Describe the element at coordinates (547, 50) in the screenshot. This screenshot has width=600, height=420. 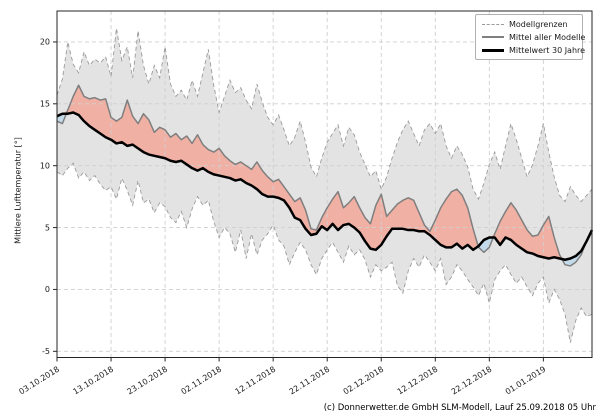
I see `legend-label: Mittelwert 30 Jahre` at that location.